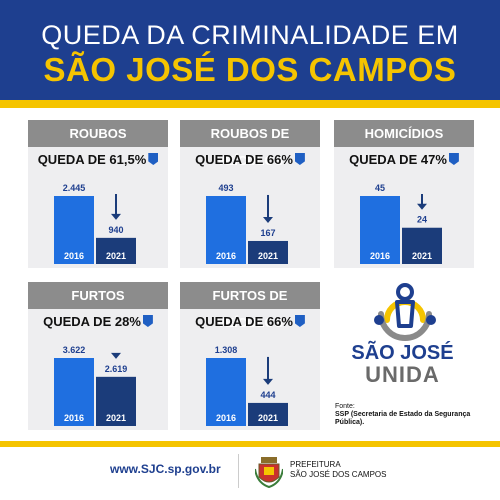  Describe the element at coordinates (269, 473) in the screenshot. I see `city-crest-icon` at that location.